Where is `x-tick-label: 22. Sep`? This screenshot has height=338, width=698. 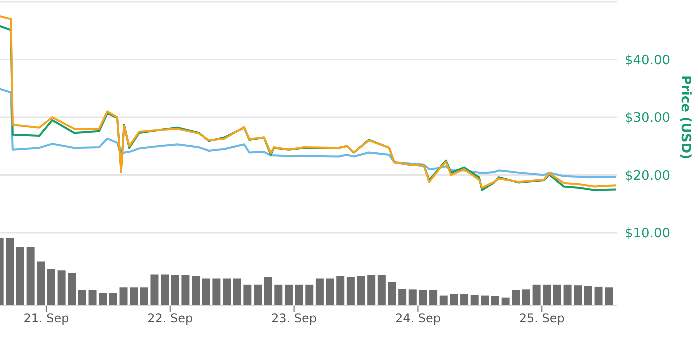 x-tick-label: 22. Sep is located at coordinates (171, 319).